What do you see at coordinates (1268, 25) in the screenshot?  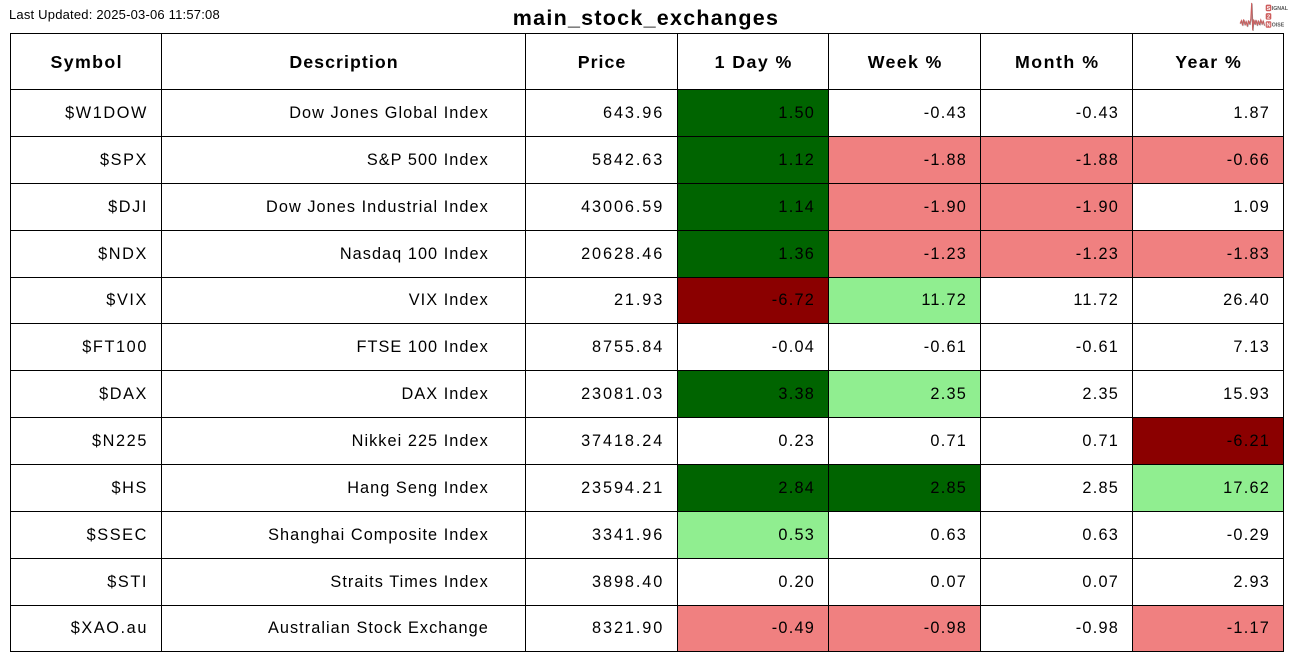 I see `svg-text: N` at bounding box center [1268, 25].